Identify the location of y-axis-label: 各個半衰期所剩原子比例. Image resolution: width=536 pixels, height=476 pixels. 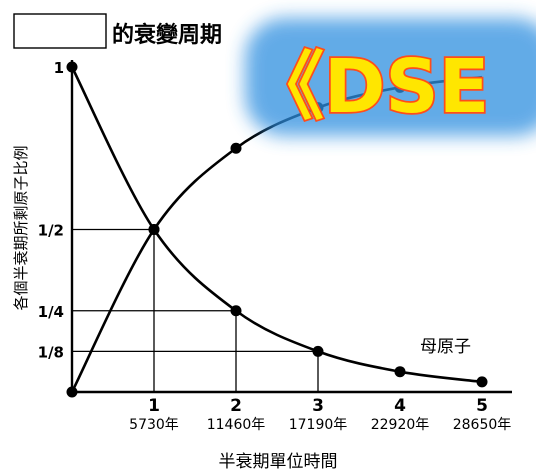
(21, 227).